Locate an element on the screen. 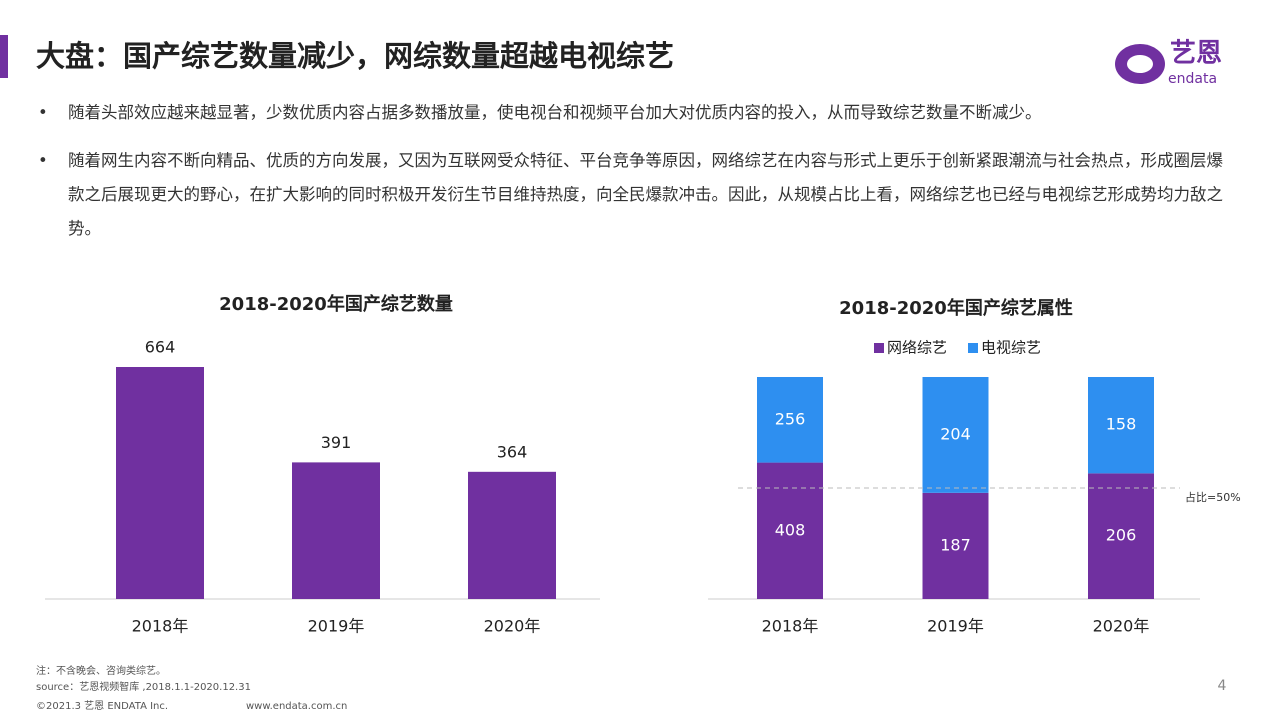  data-label: 364 is located at coordinates (512, 451).